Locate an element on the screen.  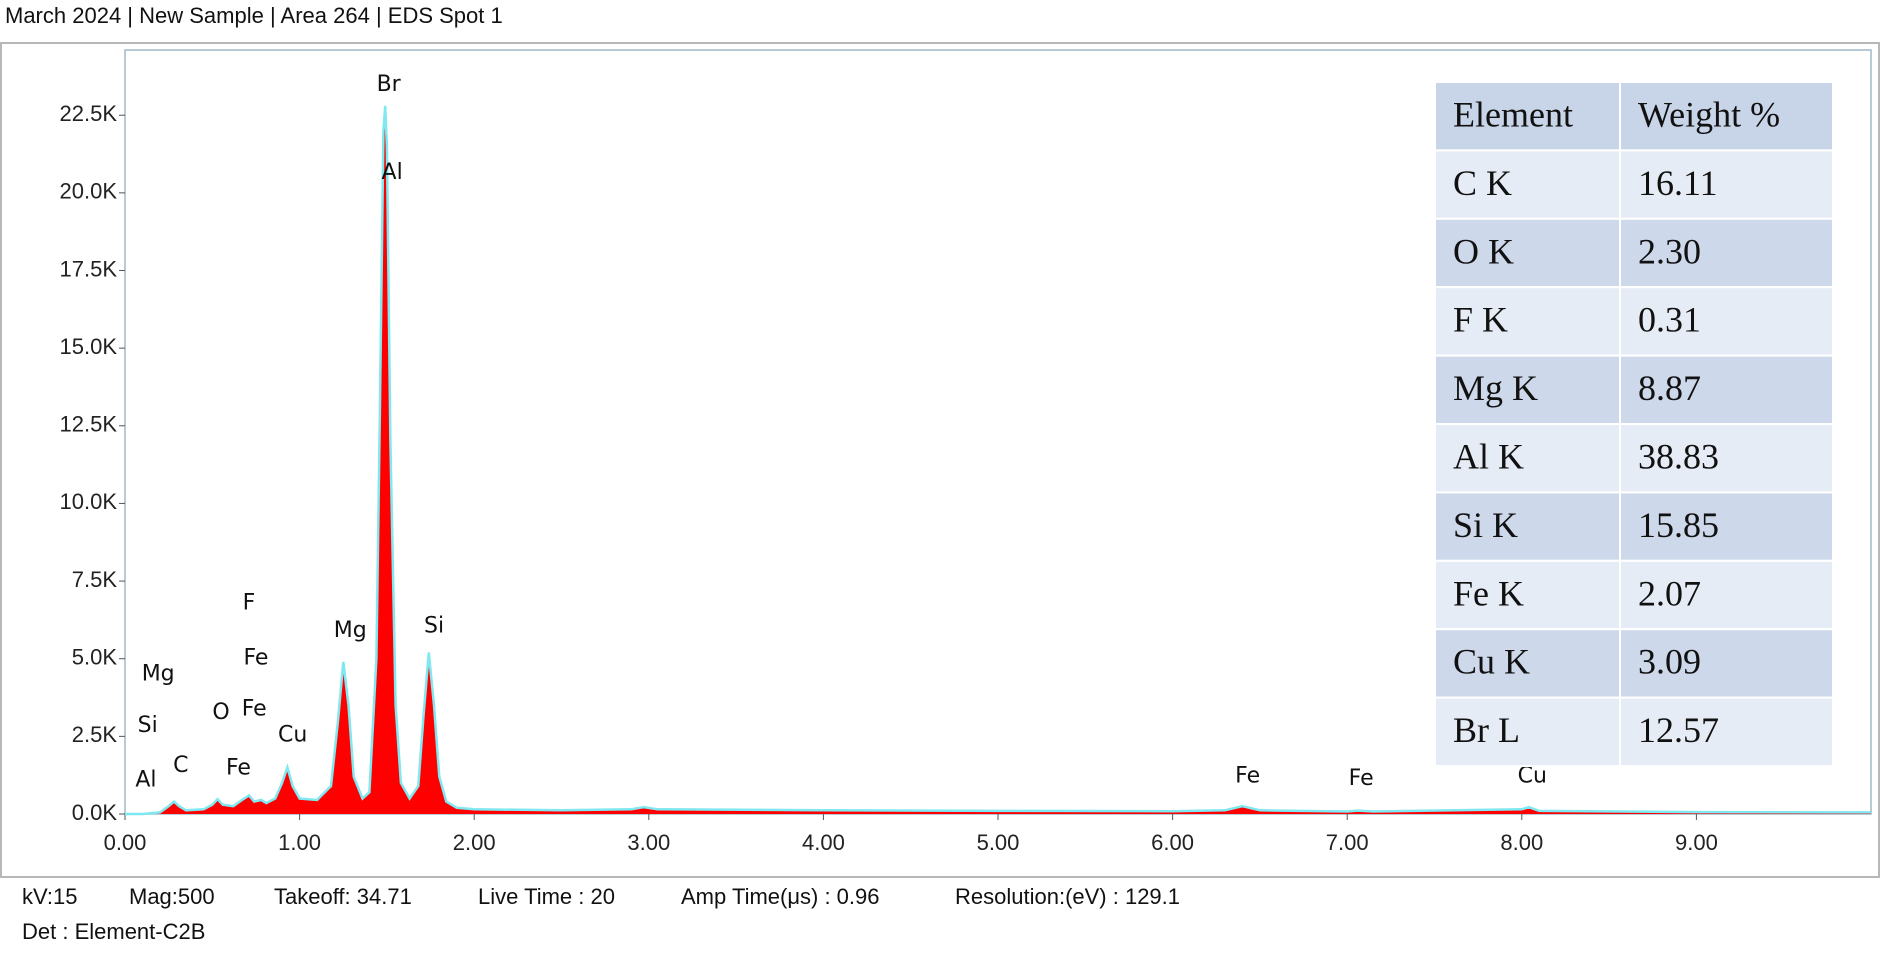
y-tick-label: 2.5K is located at coordinates (95, 734).